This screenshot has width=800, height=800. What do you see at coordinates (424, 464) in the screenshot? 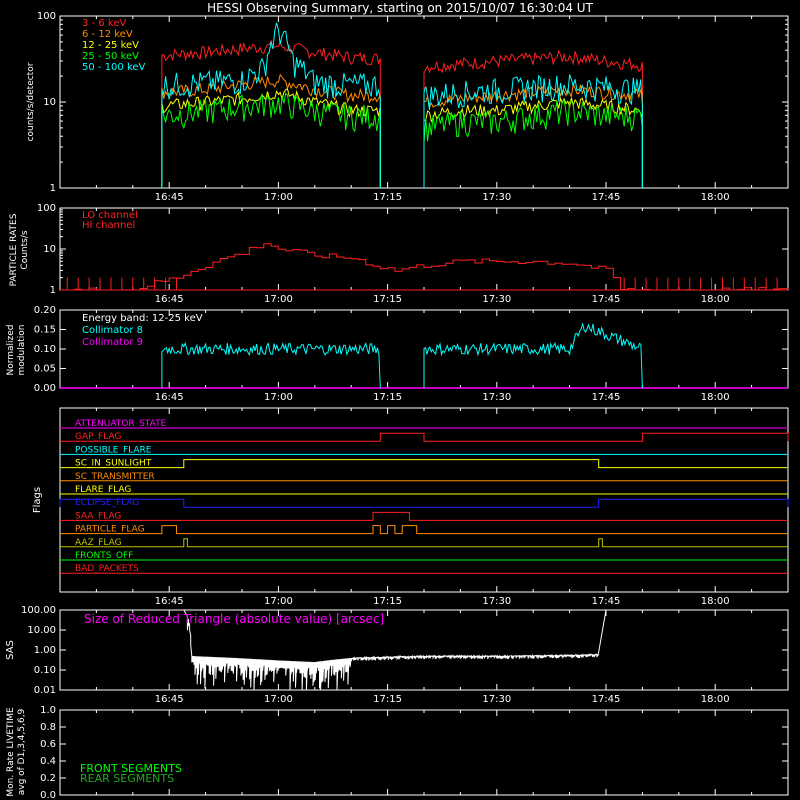
I see `flag-line-sc_in_sunlight` at bounding box center [424, 464].